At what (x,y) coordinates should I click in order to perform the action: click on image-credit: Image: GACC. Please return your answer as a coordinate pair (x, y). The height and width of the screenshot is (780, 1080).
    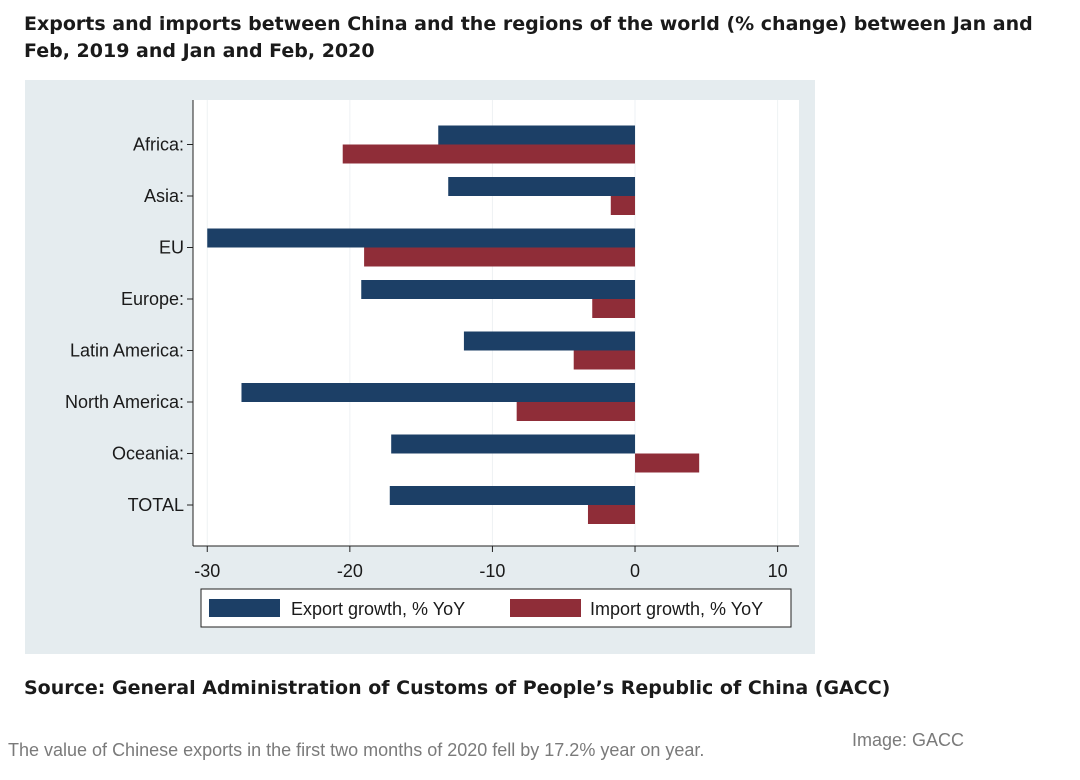
    Looking at the image, I should click on (908, 740).